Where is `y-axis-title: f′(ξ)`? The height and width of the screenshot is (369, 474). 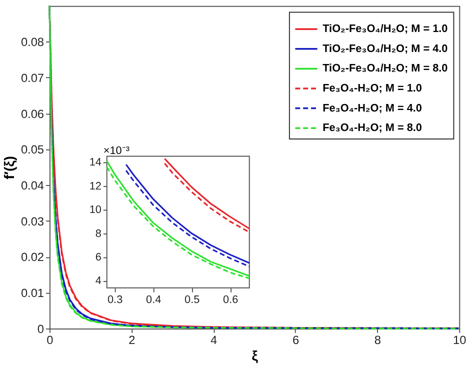 y-axis-title: f′(ξ) is located at coordinates (8, 168).